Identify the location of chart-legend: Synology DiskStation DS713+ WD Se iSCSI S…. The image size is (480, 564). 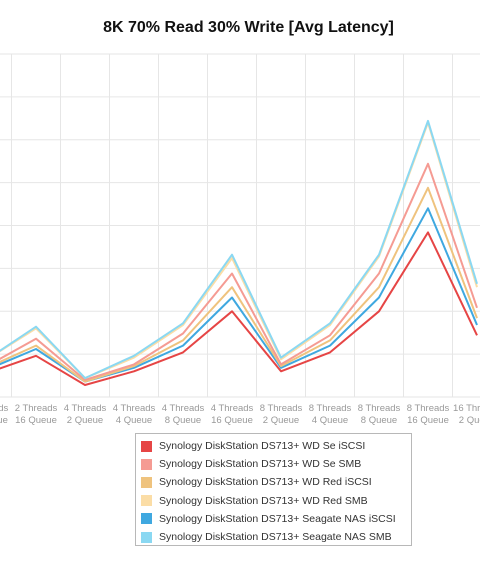
(273, 489).